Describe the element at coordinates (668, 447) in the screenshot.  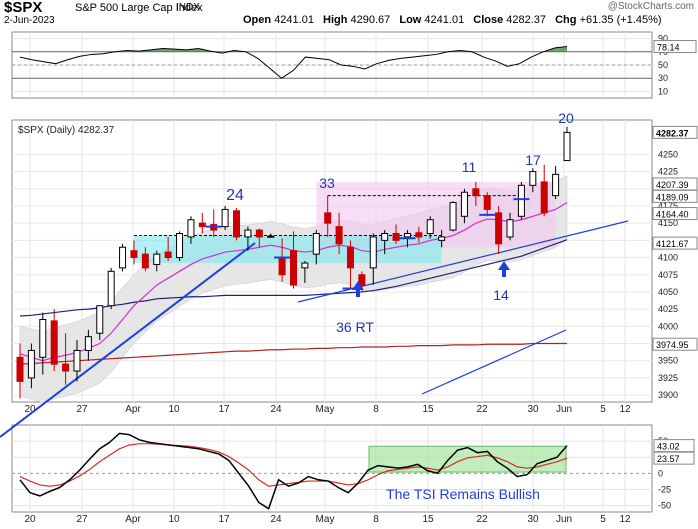
I see `tsi-current-value: 43.02` at that location.